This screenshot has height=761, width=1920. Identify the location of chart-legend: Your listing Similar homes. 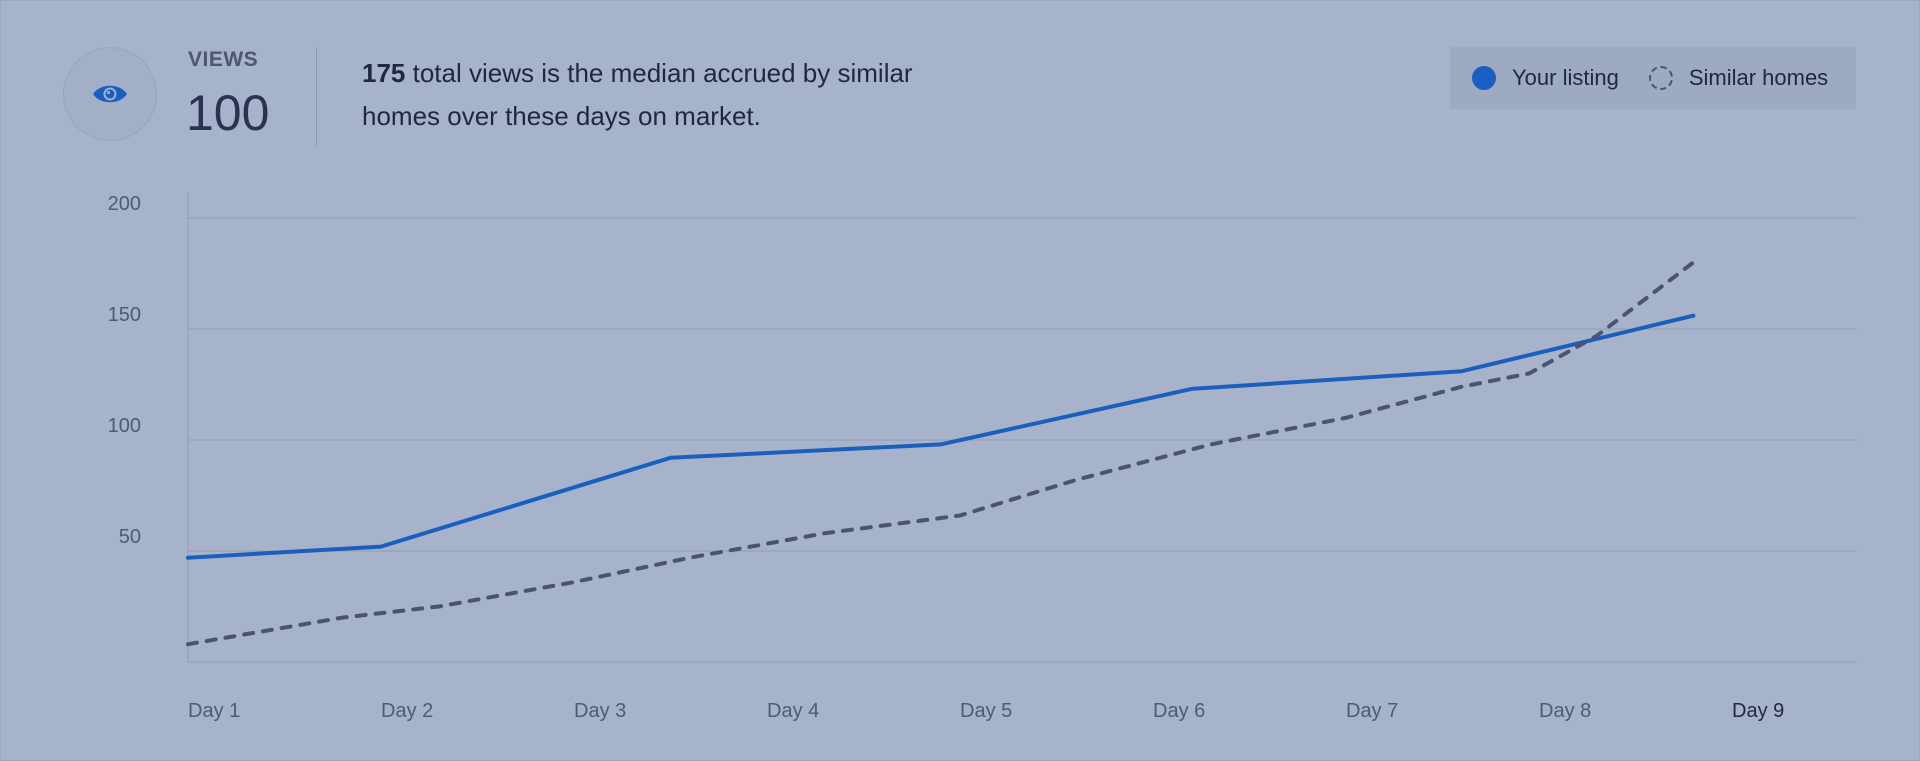
(1653, 78).